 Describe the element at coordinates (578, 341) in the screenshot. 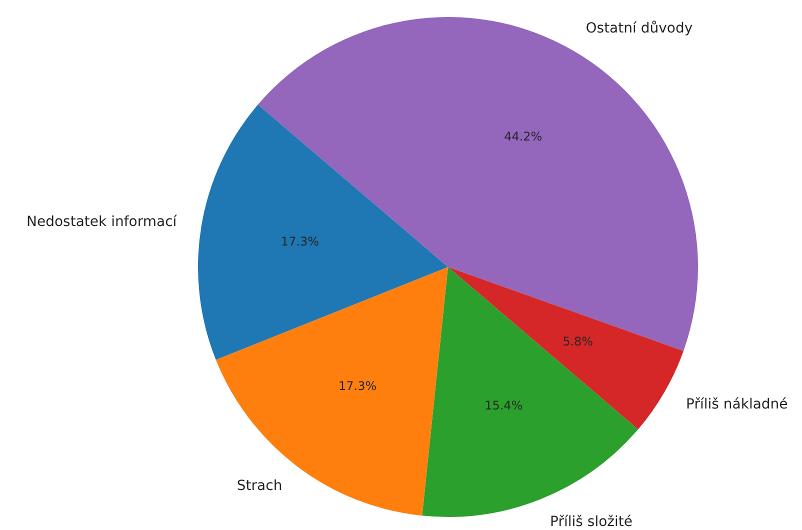

I see `data-label: 5.8%` at that location.